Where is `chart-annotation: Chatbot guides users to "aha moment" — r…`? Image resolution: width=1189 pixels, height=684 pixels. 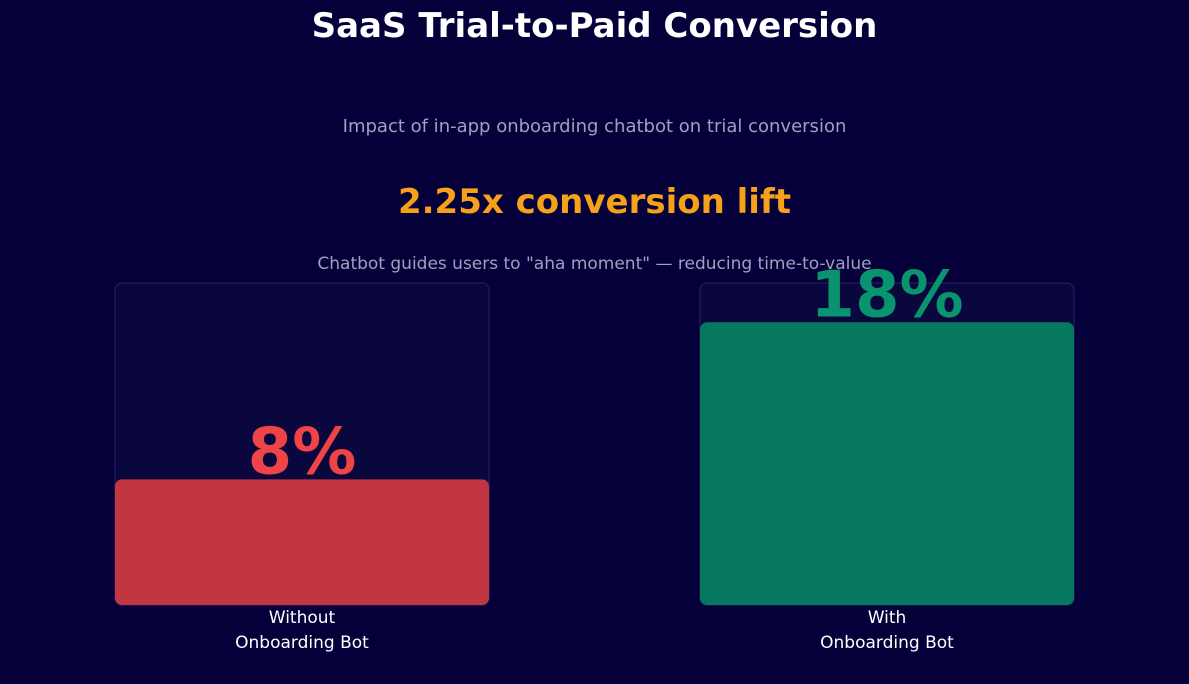
chart-annotation: Chatbot guides users to "aha moment" — r… is located at coordinates (594, 264).